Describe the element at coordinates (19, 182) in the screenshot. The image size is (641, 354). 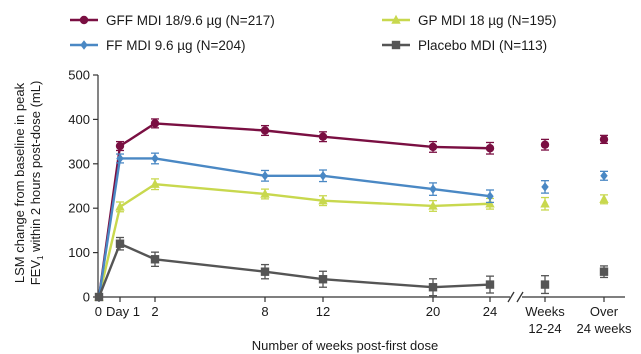
I see `y-axis-title-line1: LSM change from baseline in peak` at that location.